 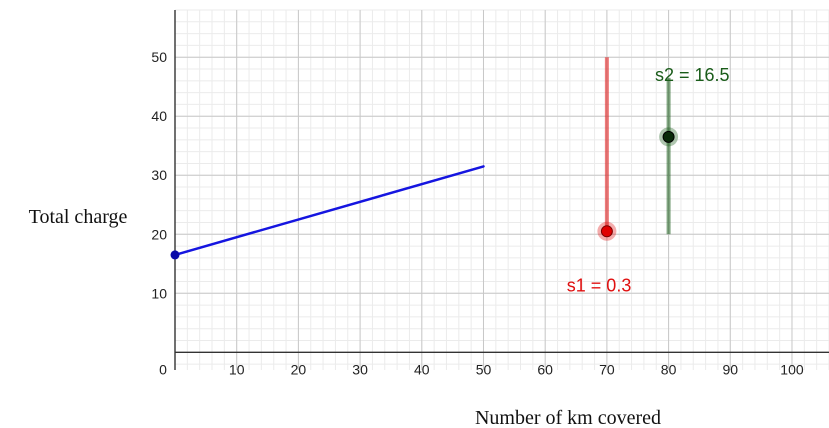 I want to click on x-tick-label: 50, so click(x=484, y=369).